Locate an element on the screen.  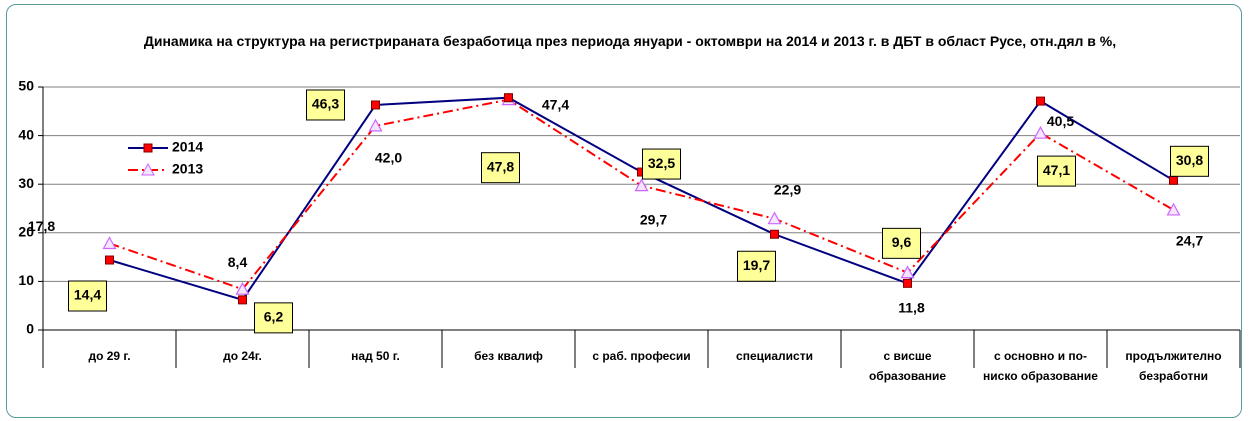
data-label: 47,4 is located at coordinates (555, 104).